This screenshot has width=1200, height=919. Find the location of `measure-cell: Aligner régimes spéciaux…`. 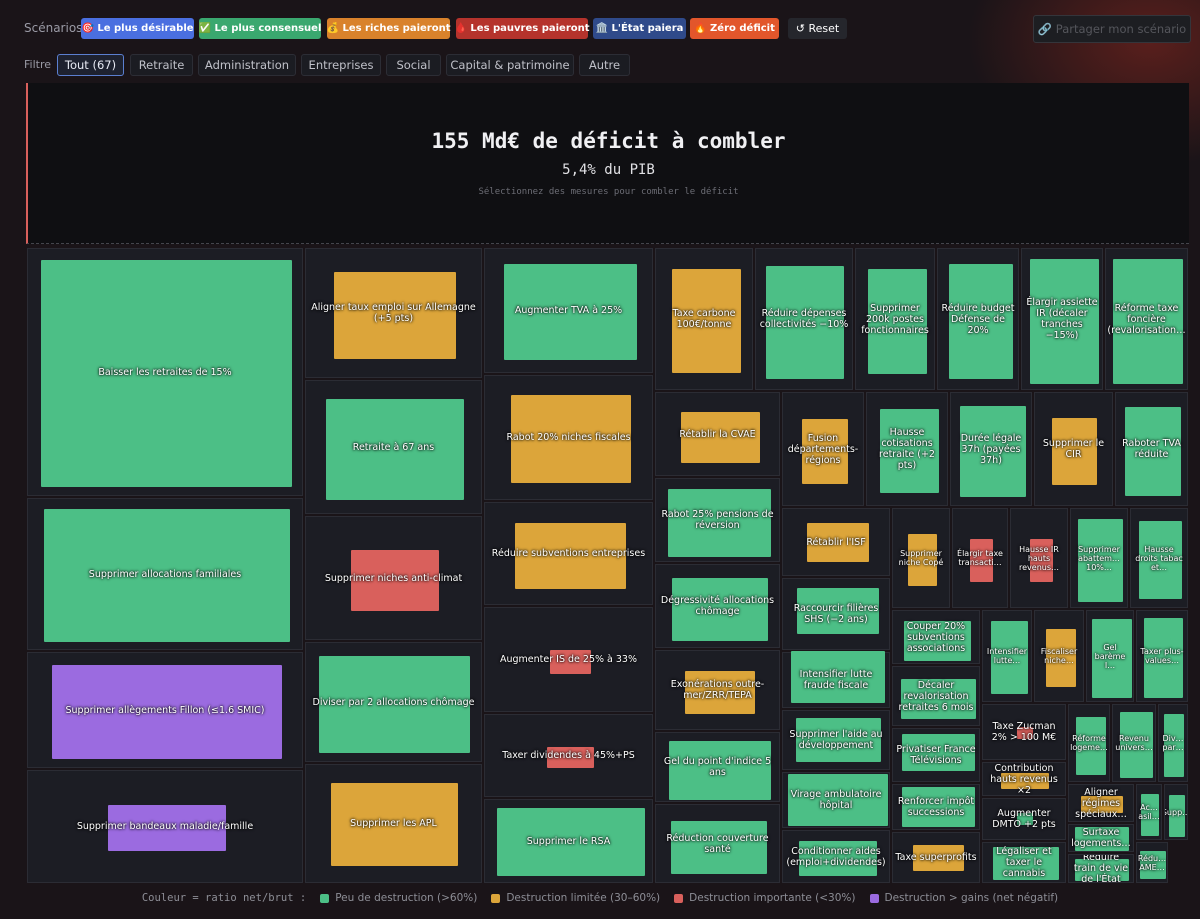

measure-cell: Aligner régimes spéciaux… is located at coordinates (1101, 803).